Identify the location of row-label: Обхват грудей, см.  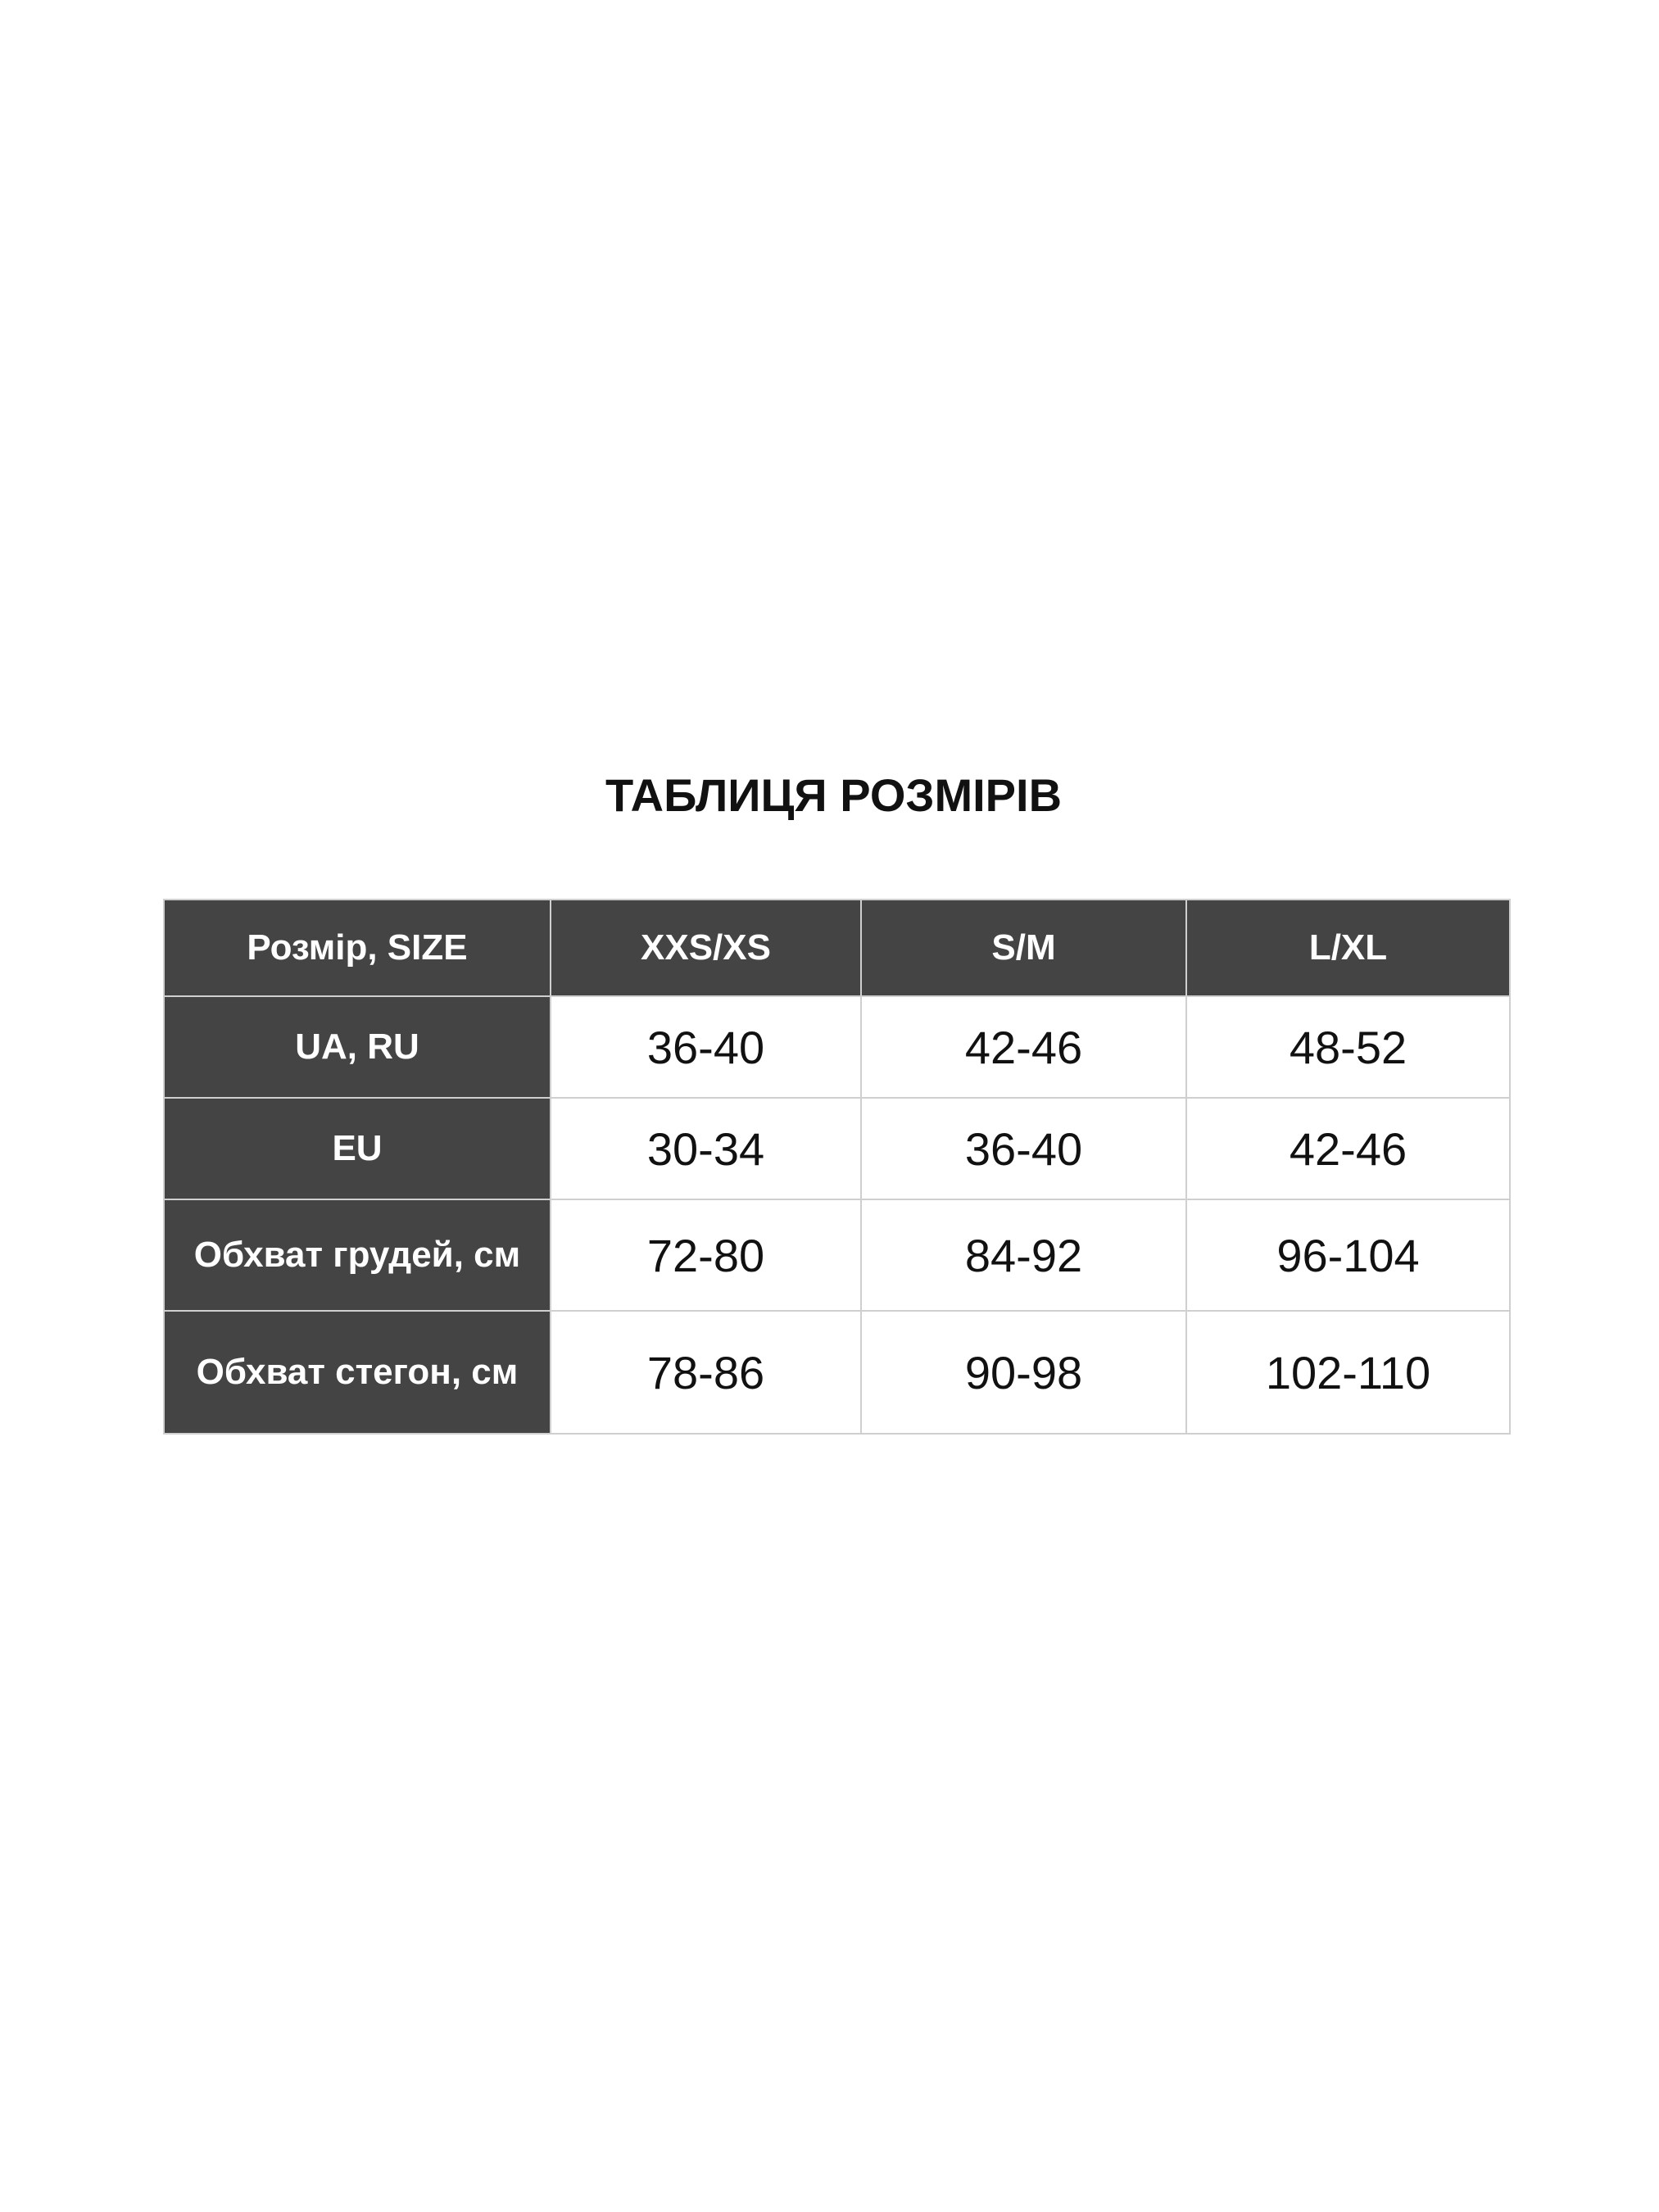
(357, 1255).